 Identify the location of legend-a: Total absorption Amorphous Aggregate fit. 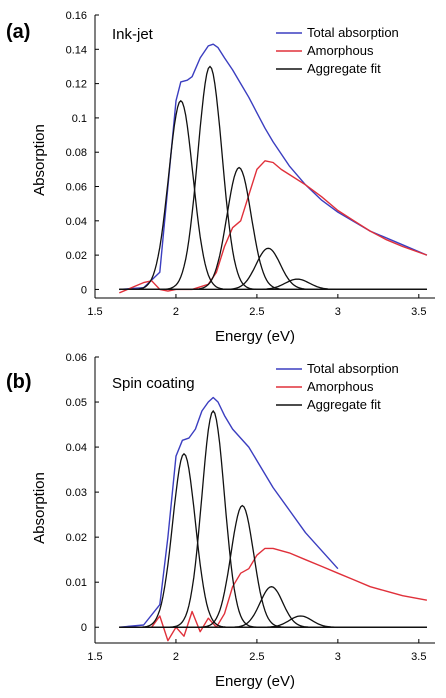
(337, 50).